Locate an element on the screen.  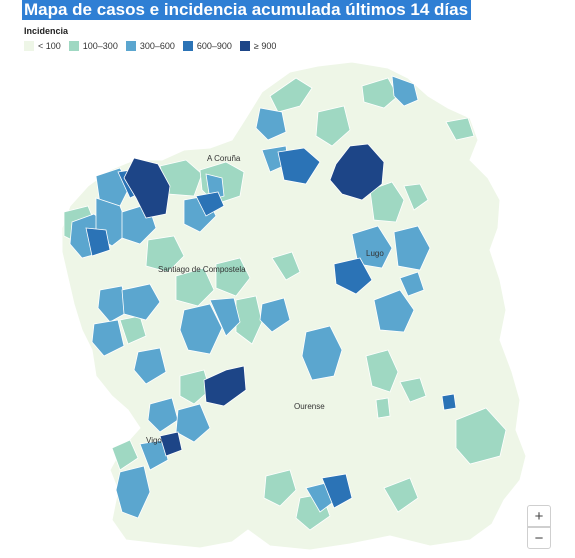
city-label-vigo: Vigo is located at coordinates (154, 440).